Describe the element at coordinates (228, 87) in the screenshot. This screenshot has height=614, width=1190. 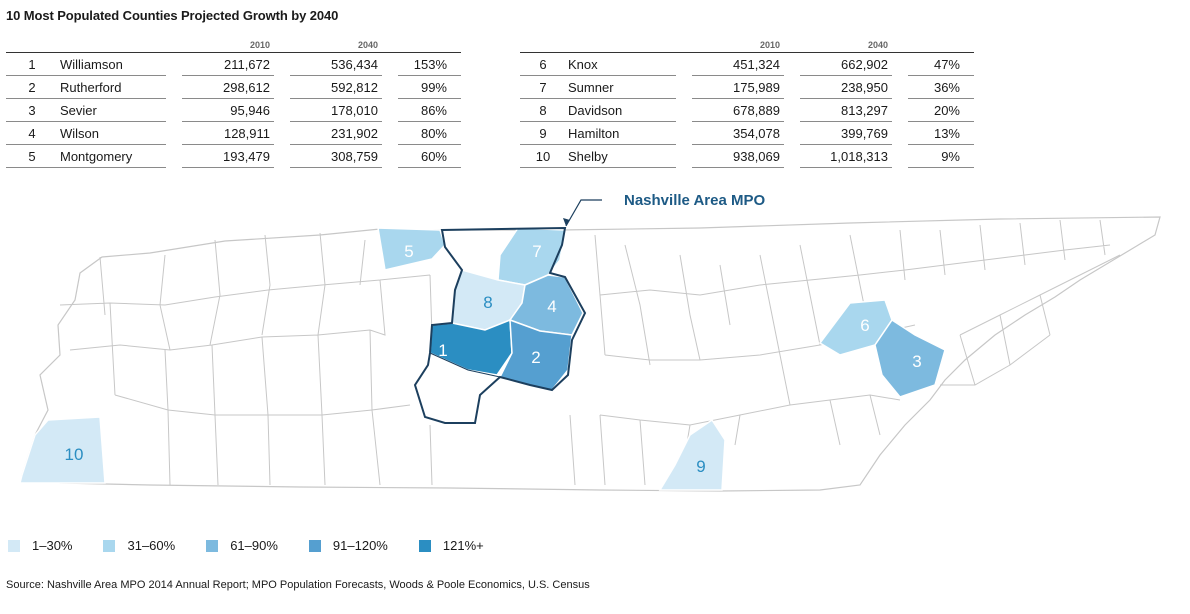
I see `pop-2010: 298,612` at that location.